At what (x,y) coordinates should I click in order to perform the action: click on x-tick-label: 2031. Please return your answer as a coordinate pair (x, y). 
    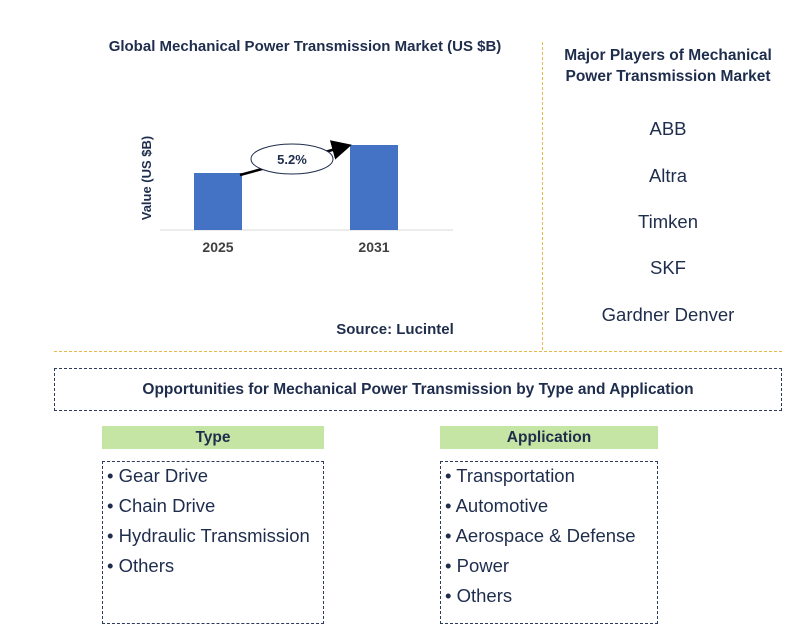
    Looking at the image, I should click on (373, 247).